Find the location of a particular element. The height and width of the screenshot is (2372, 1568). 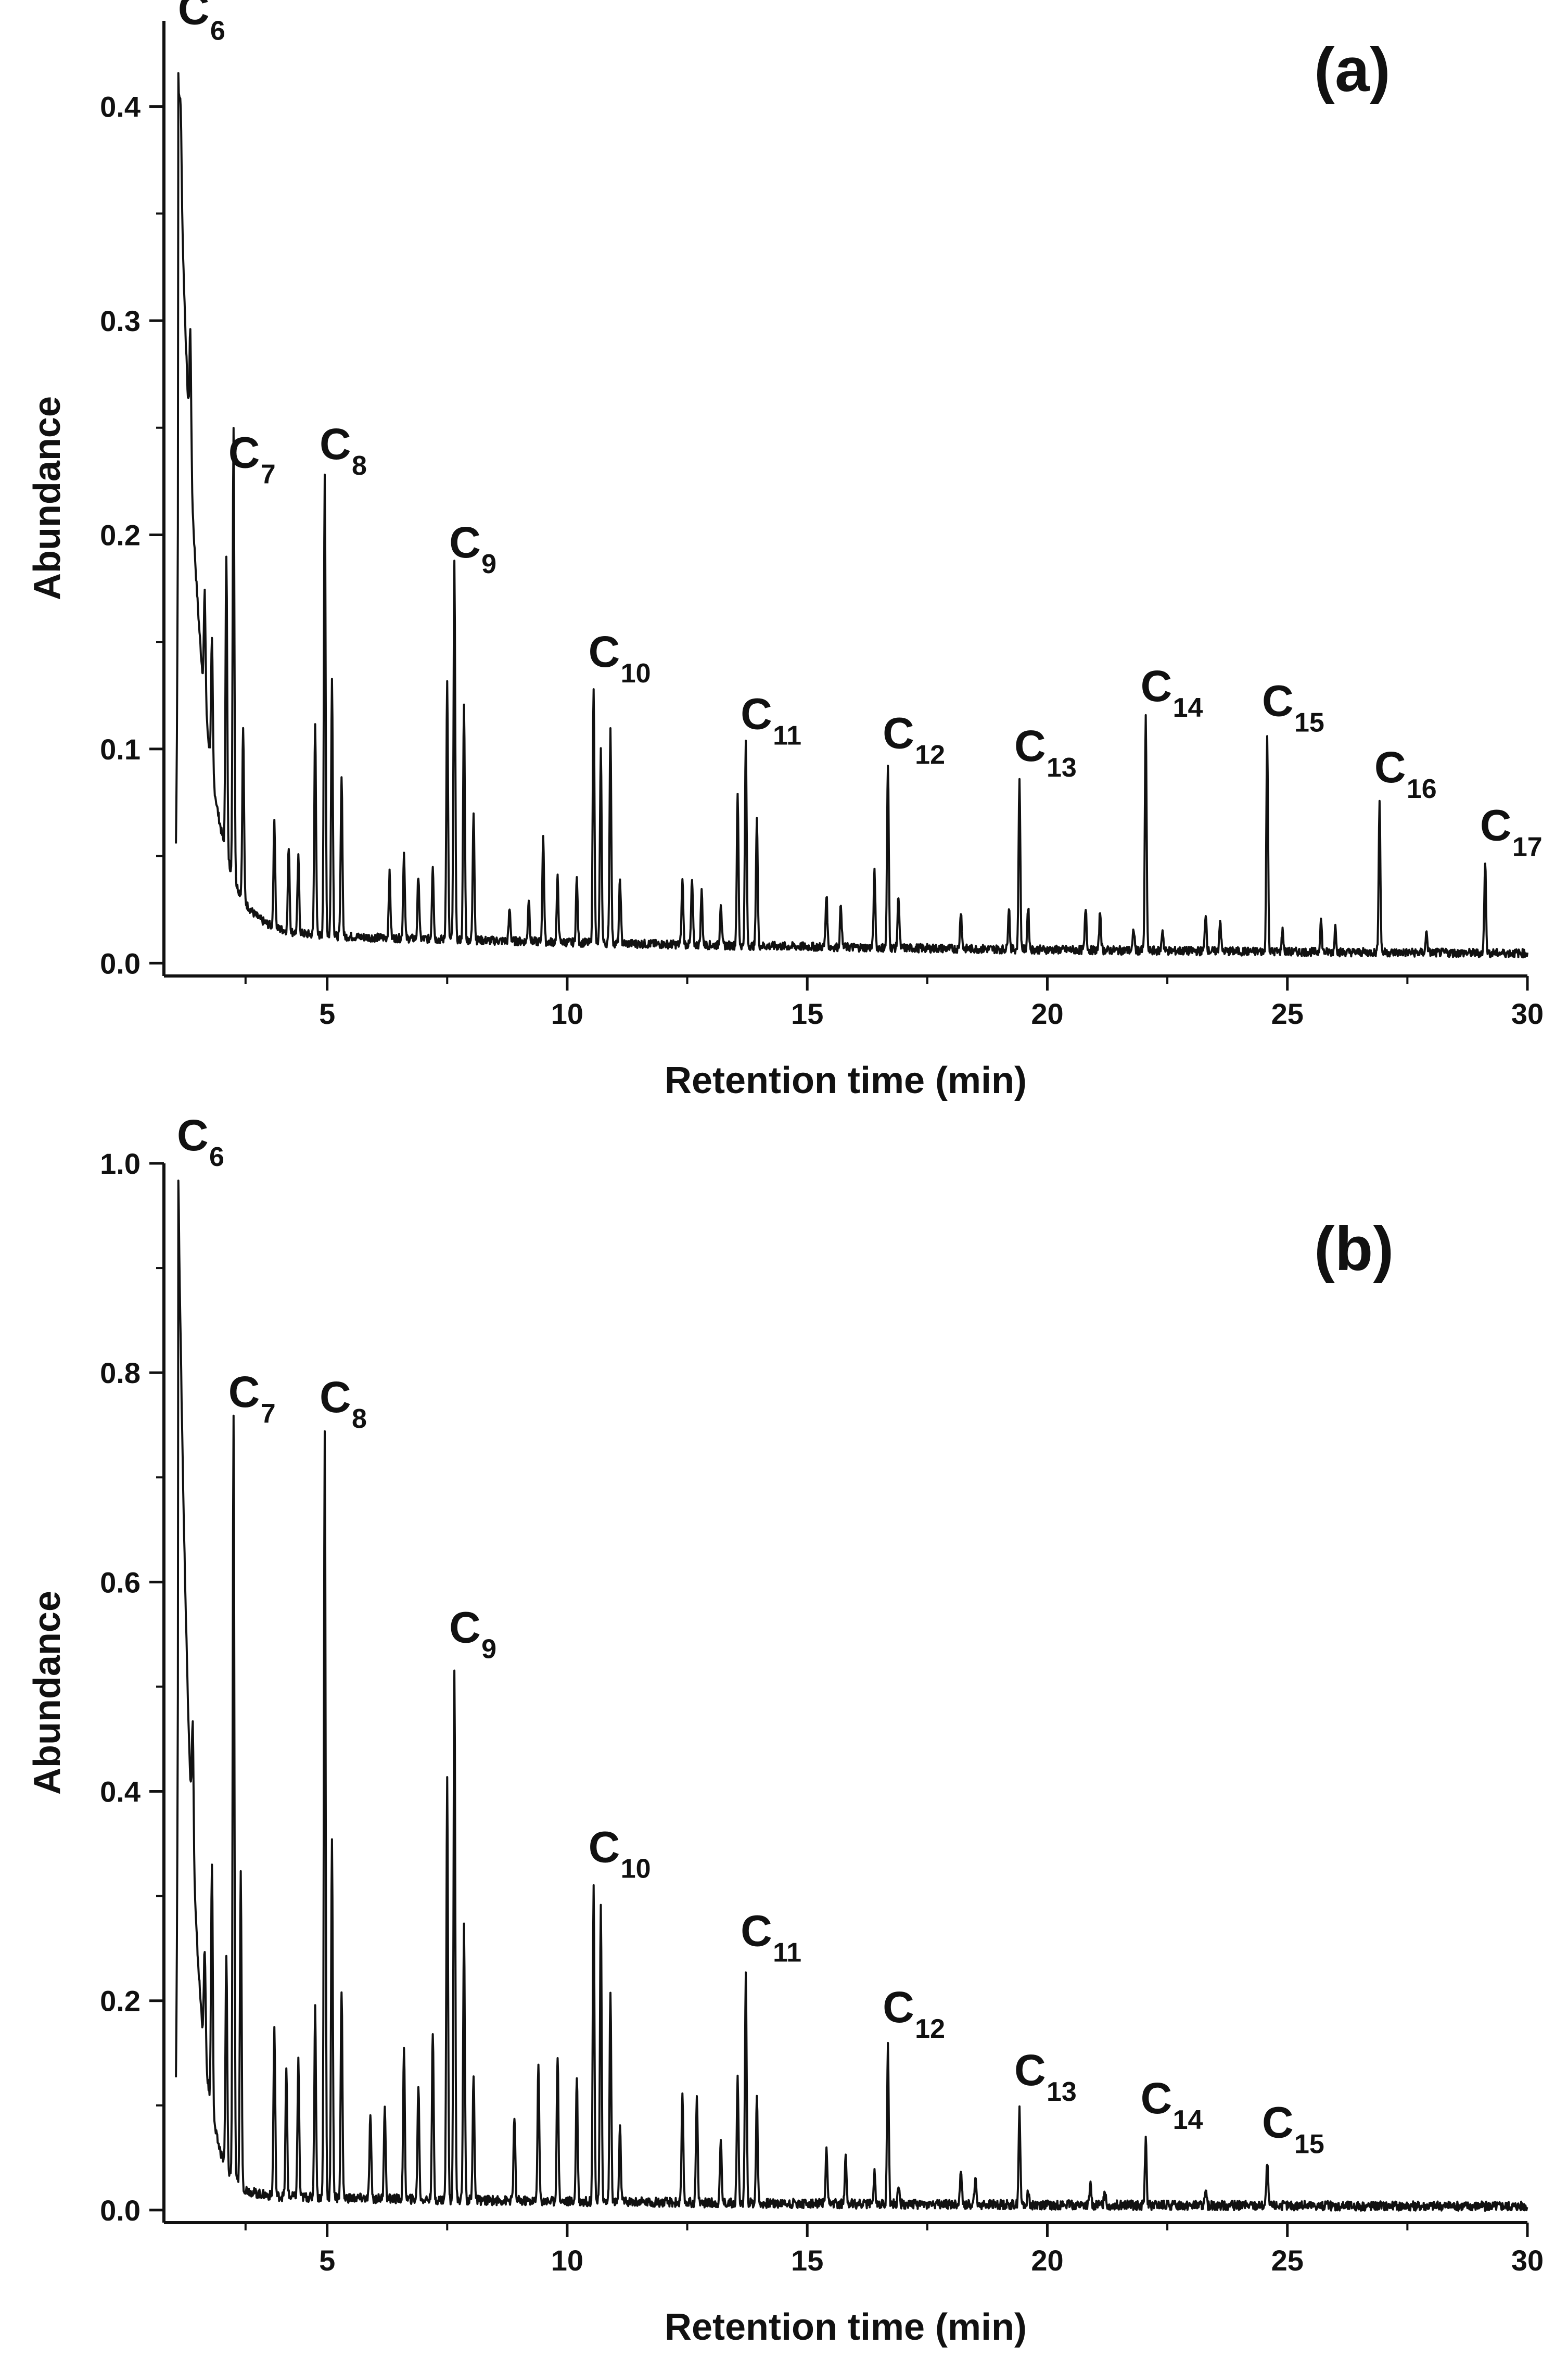

panel-b-y-axis-title: Abundance is located at coordinates (48, 1693).